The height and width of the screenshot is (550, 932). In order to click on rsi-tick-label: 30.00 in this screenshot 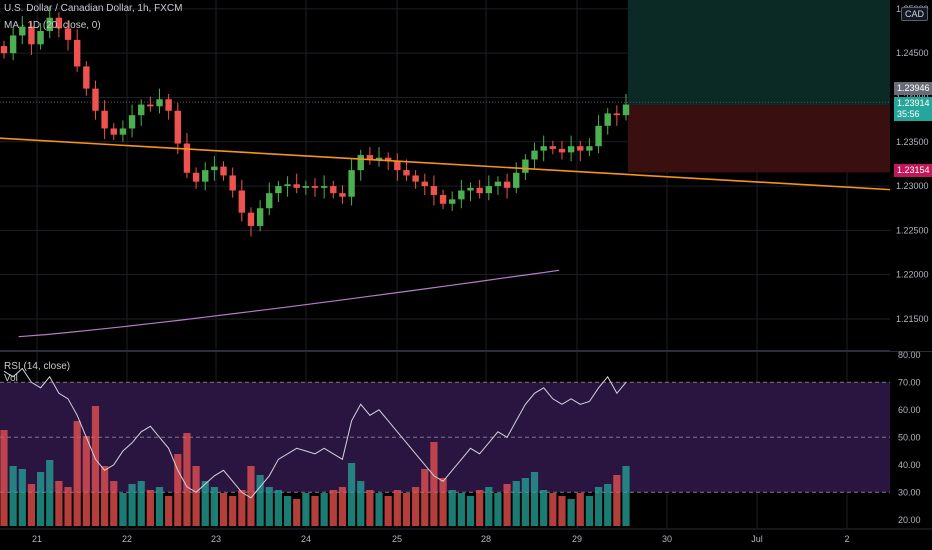, I will do `click(909, 492)`.